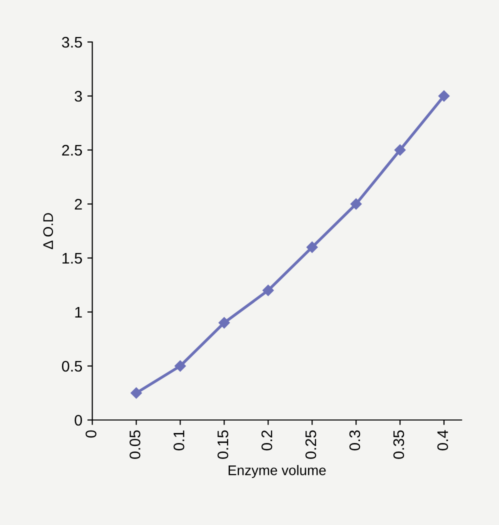 Image resolution: width=499 pixels, height=525 pixels. What do you see at coordinates (78, 96) in the screenshot?
I see `y-tick-label: 3` at bounding box center [78, 96].